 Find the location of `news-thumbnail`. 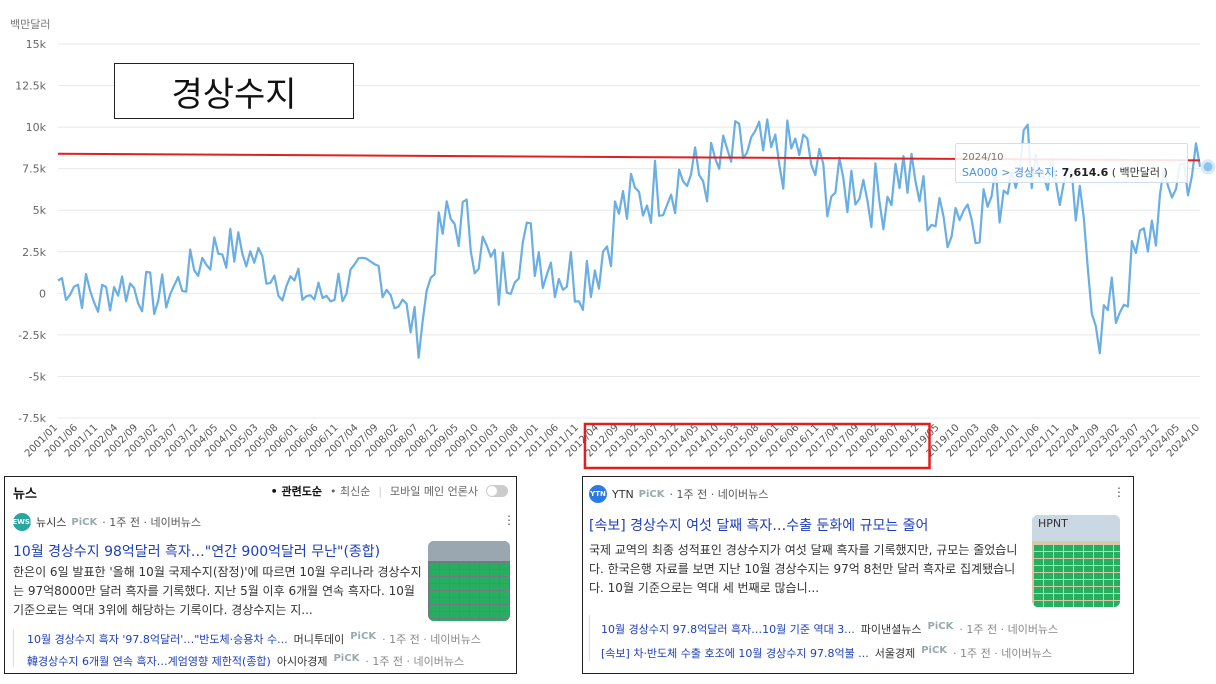

news-thumbnail is located at coordinates (469, 581).